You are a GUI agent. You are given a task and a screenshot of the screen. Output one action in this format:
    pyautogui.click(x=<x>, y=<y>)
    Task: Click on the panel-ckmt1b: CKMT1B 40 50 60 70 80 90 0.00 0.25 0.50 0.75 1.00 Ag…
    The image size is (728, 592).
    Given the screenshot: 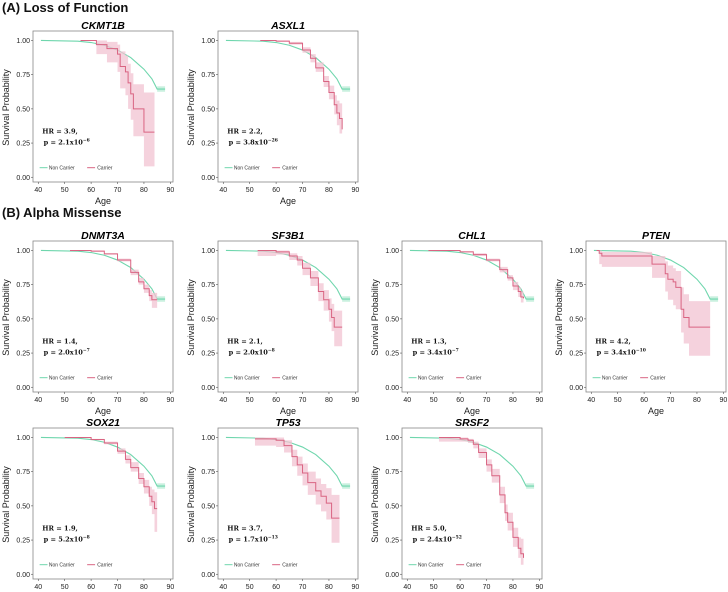 What is the action you would take?
    pyautogui.click(x=95, y=105)
    